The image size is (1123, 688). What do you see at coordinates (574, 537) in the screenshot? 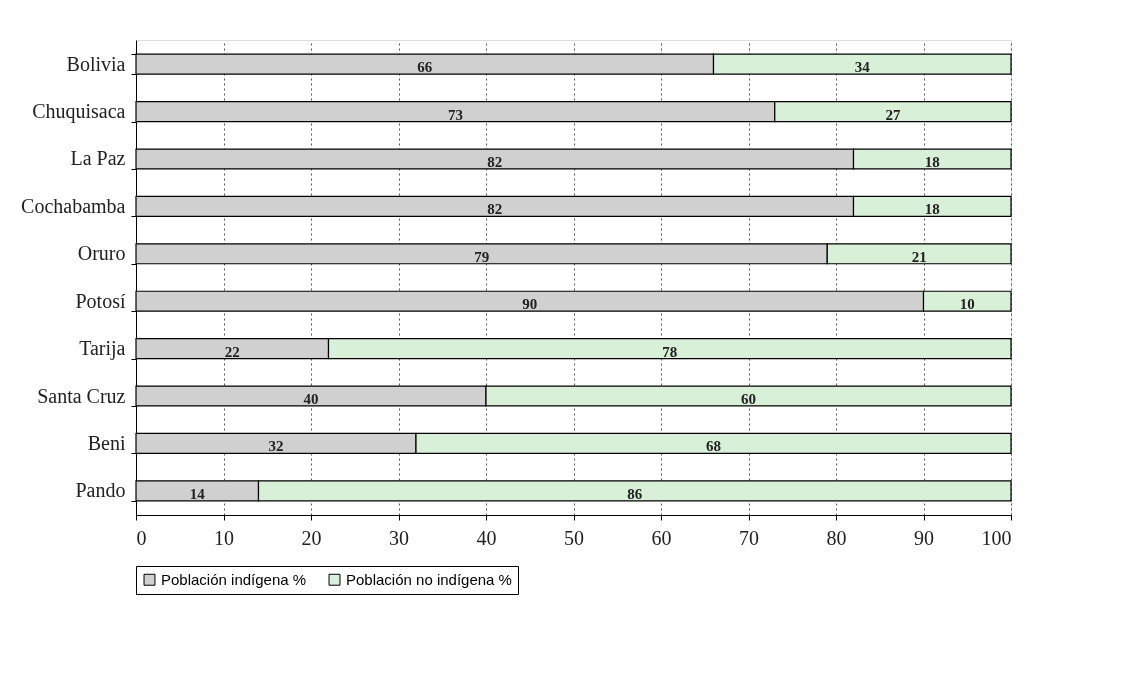
I see `x-tick-label: 50` at bounding box center [574, 537].